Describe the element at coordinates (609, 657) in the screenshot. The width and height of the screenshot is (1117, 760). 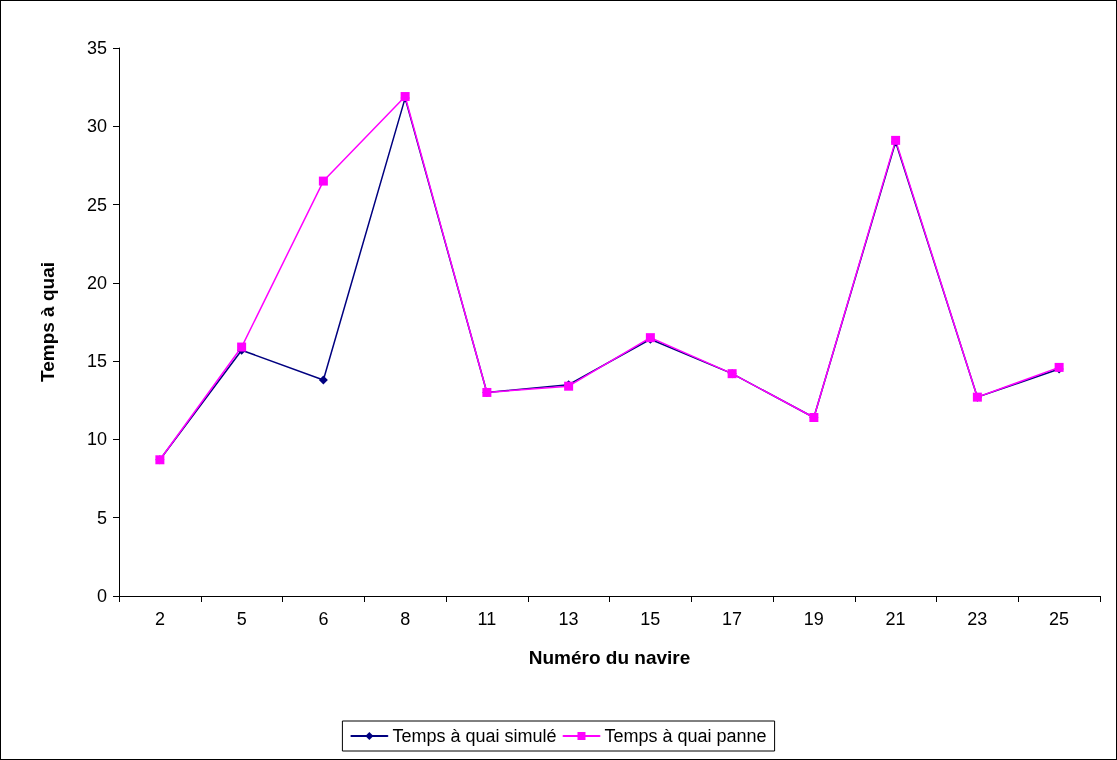
I see `x-axis-title: Numéro du navire` at that location.